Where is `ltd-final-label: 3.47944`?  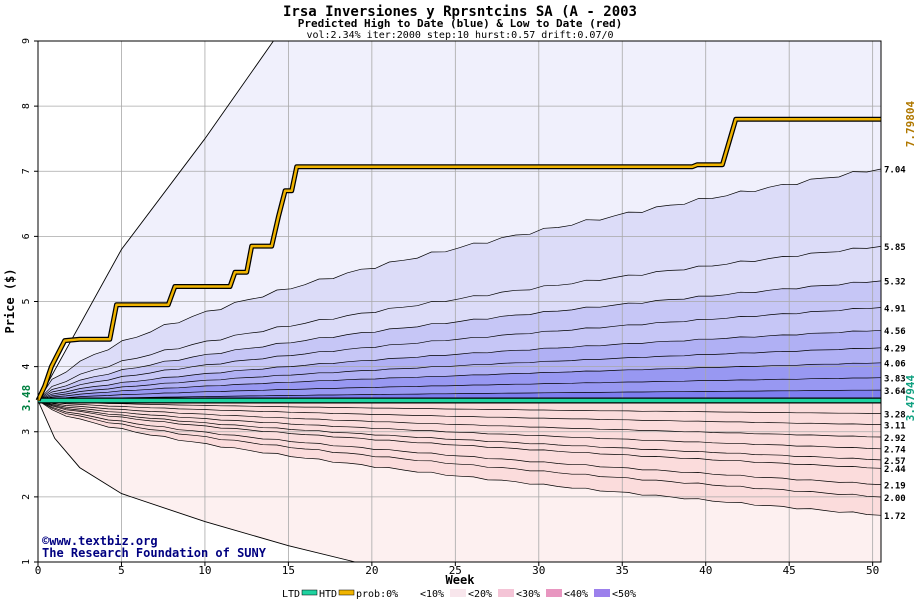 ltd-final-label: 3.47944 is located at coordinates (910, 397).